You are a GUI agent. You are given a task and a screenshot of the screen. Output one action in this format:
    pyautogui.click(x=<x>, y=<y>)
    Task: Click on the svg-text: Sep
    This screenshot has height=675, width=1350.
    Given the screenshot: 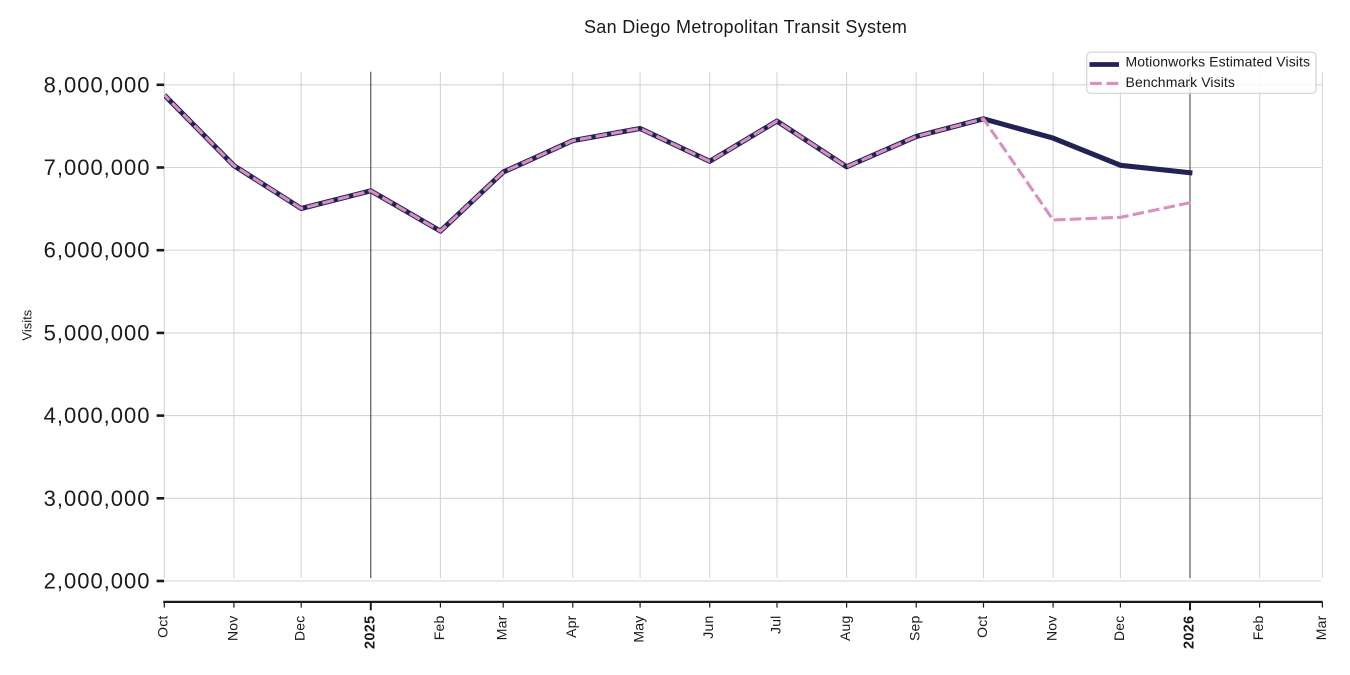 What is the action you would take?
    pyautogui.click(x=915, y=628)
    